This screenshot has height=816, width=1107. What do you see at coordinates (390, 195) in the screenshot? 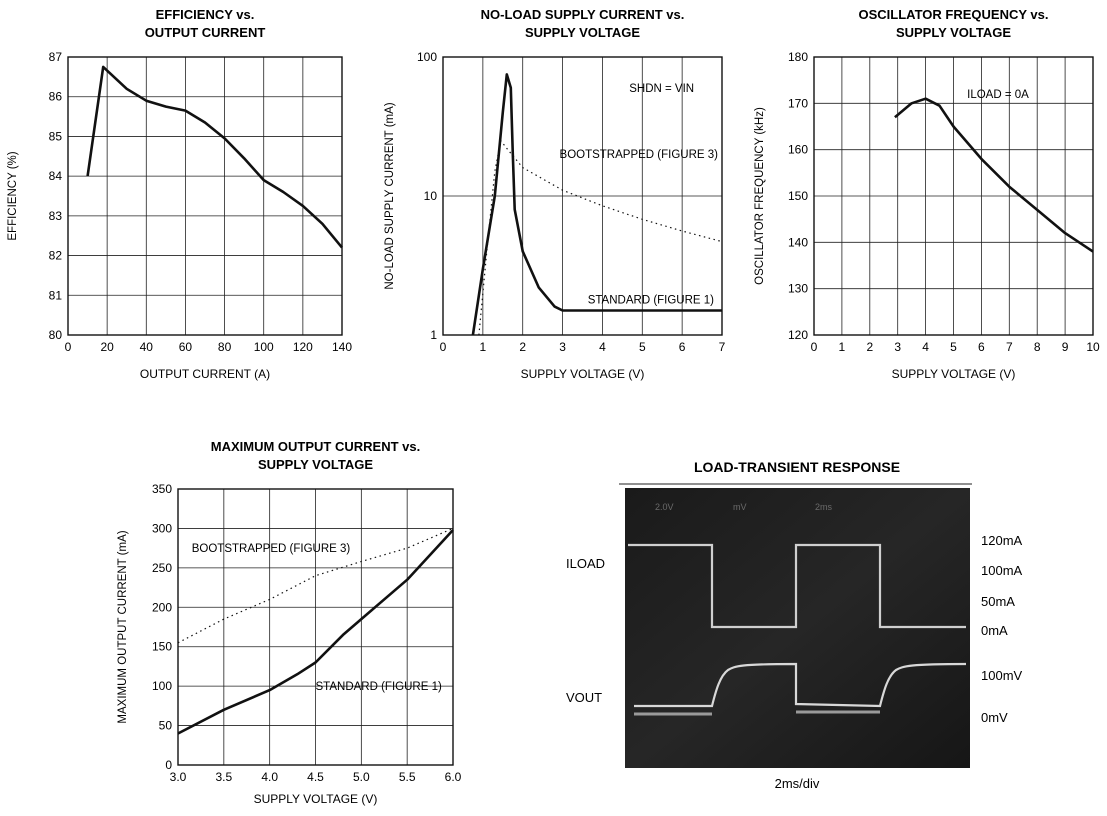
I see `y-axis-label: NO-LOAD SUPPLY CURRENT (mA)` at bounding box center [390, 195].